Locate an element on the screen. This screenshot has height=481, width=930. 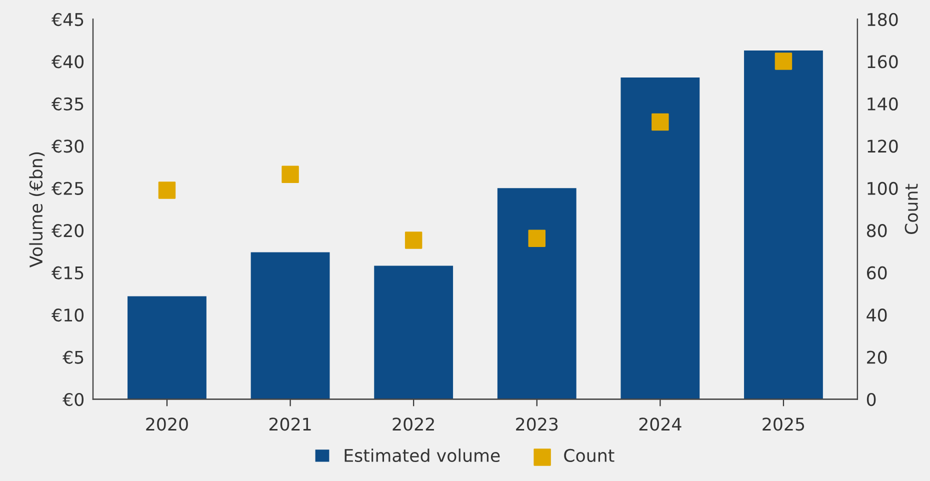
y-tick-label: €45 is located at coordinates (68, 19).